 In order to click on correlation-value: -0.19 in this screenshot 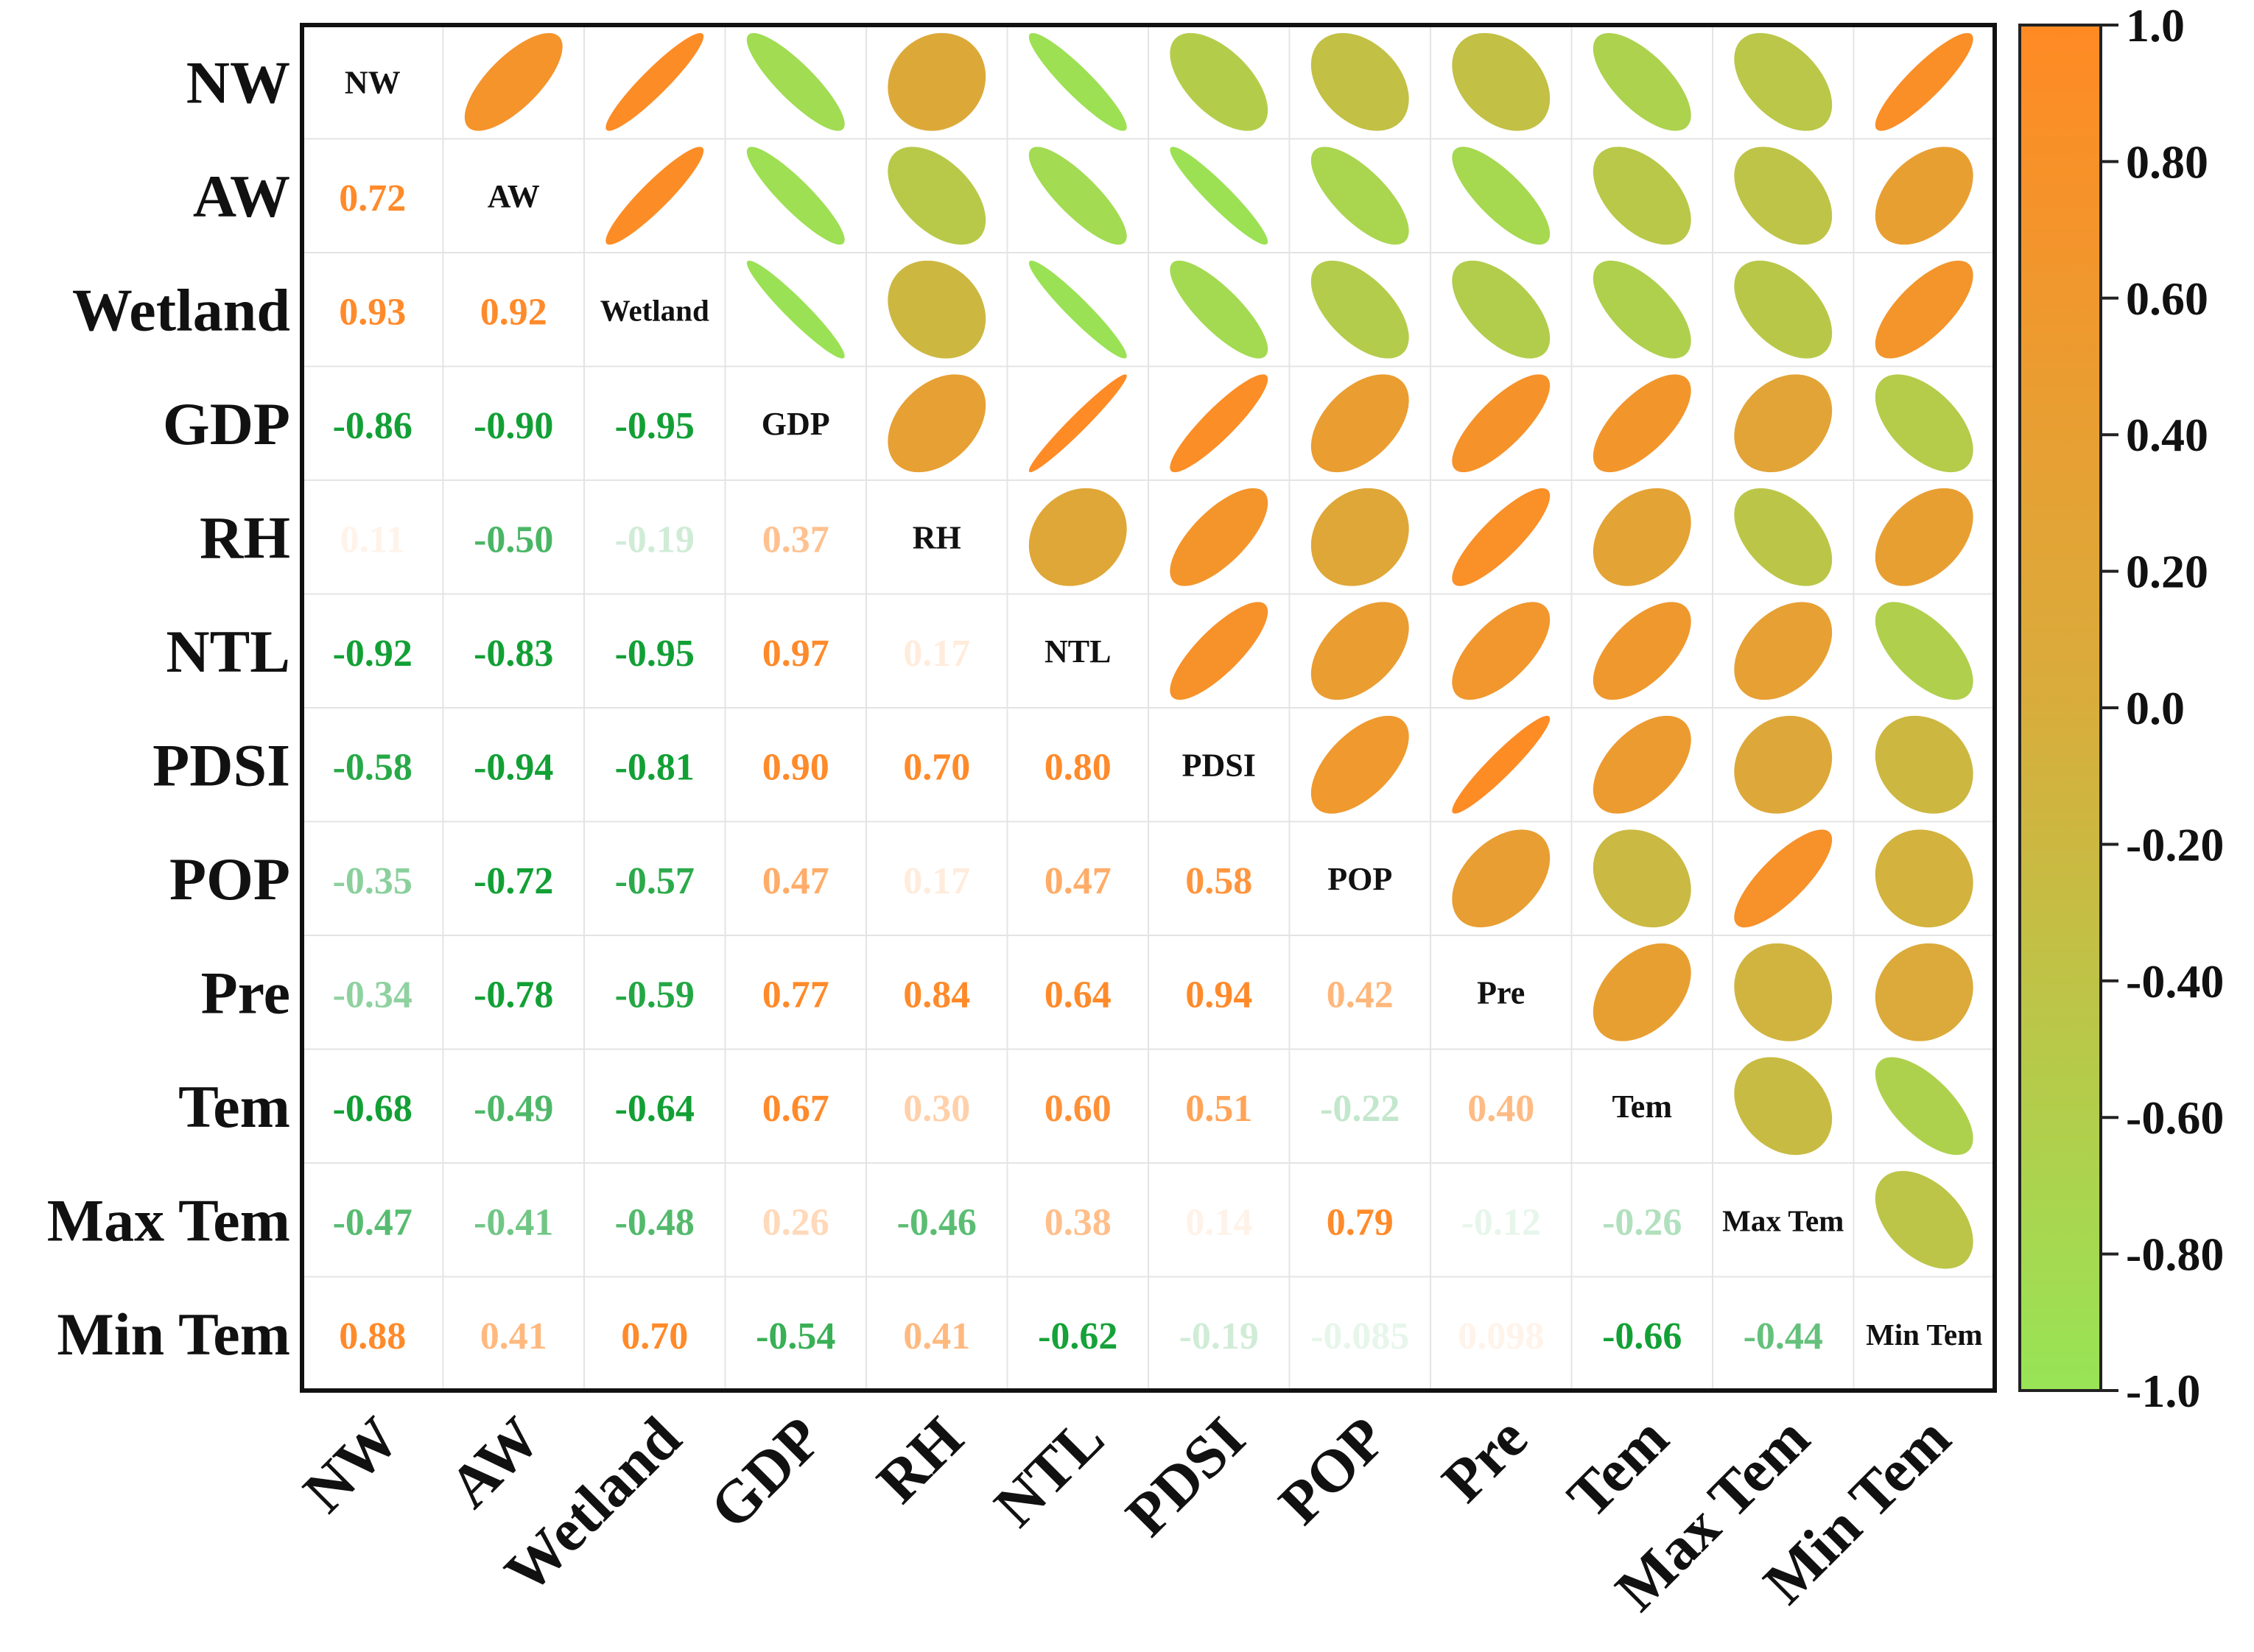, I will do `click(655, 539)`.